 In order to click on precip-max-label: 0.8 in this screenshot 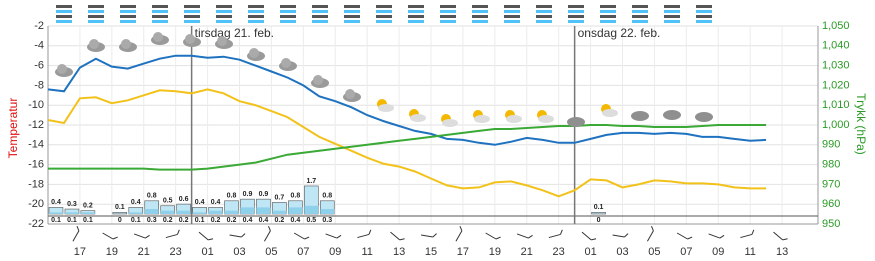, I will do `click(152, 196)`.